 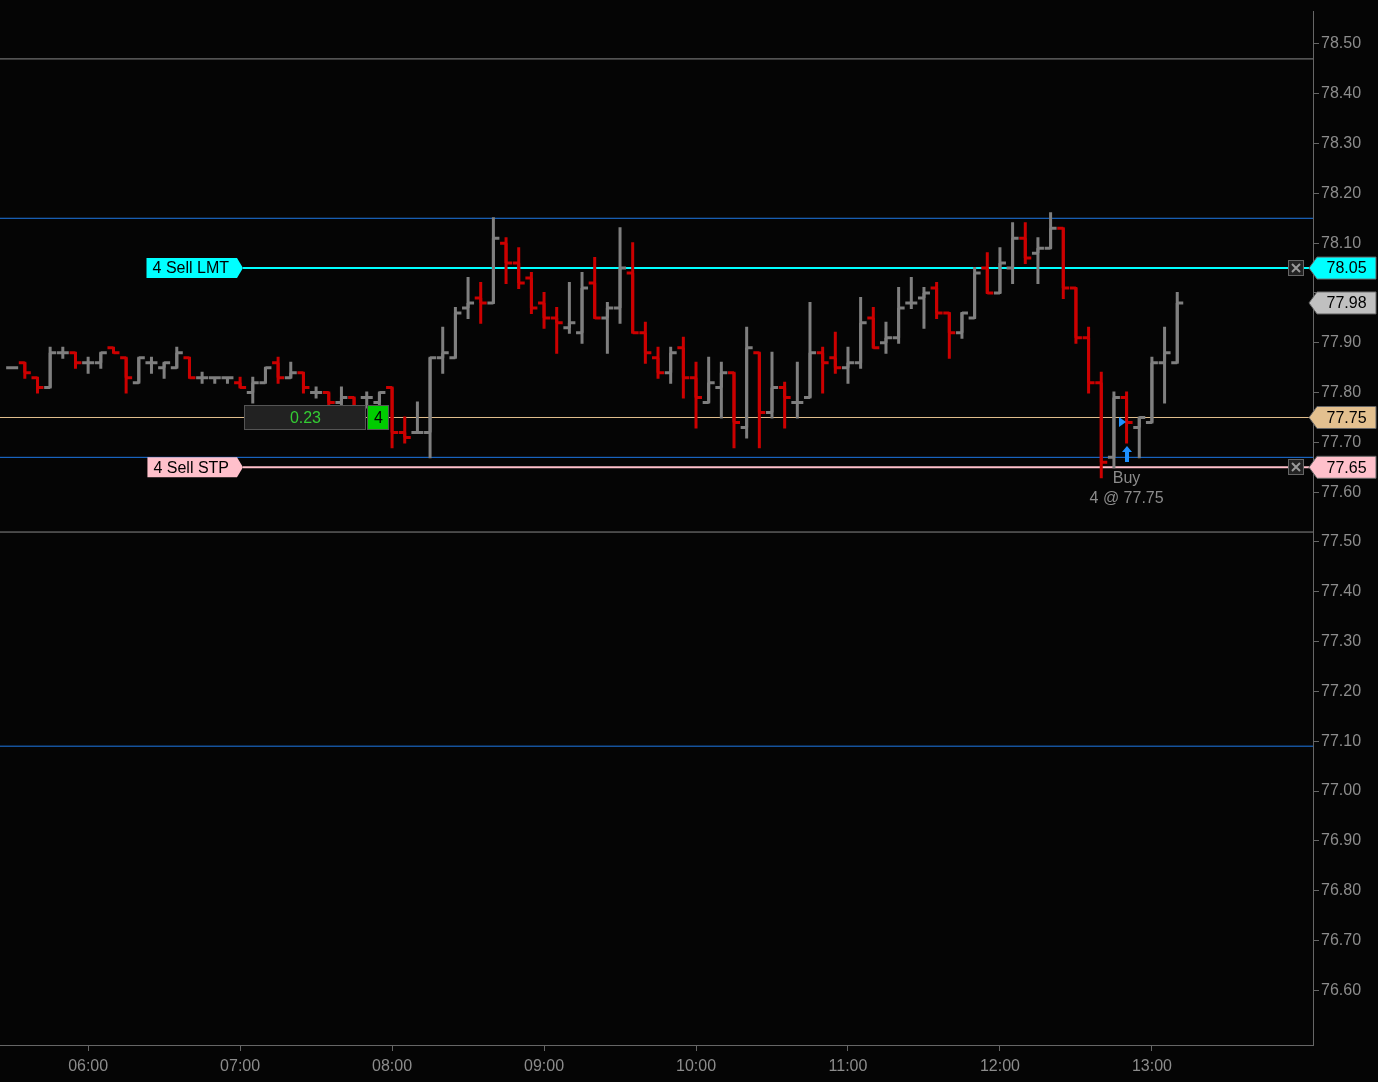 What do you see at coordinates (1341, 840) in the screenshot?
I see `y-tick-label: 76.90` at bounding box center [1341, 840].